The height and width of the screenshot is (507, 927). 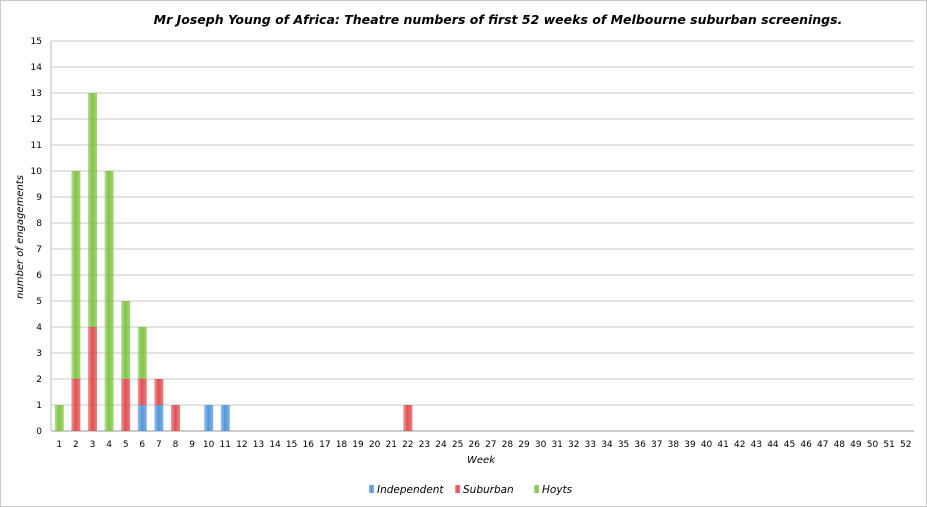 I want to click on x-tick-label: 20, so click(x=375, y=445).